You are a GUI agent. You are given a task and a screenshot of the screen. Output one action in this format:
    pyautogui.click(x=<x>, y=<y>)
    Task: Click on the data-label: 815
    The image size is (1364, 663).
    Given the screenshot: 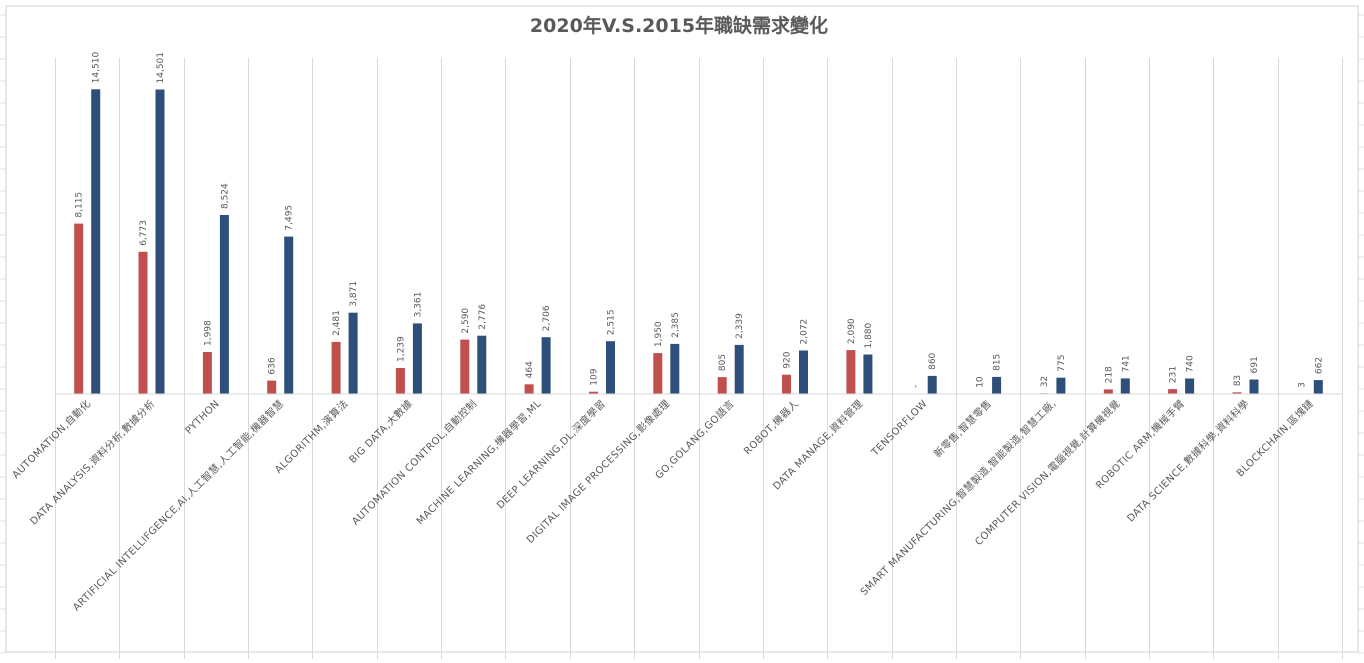 What is the action you would take?
    pyautogui.click(x=998, y=362)
    